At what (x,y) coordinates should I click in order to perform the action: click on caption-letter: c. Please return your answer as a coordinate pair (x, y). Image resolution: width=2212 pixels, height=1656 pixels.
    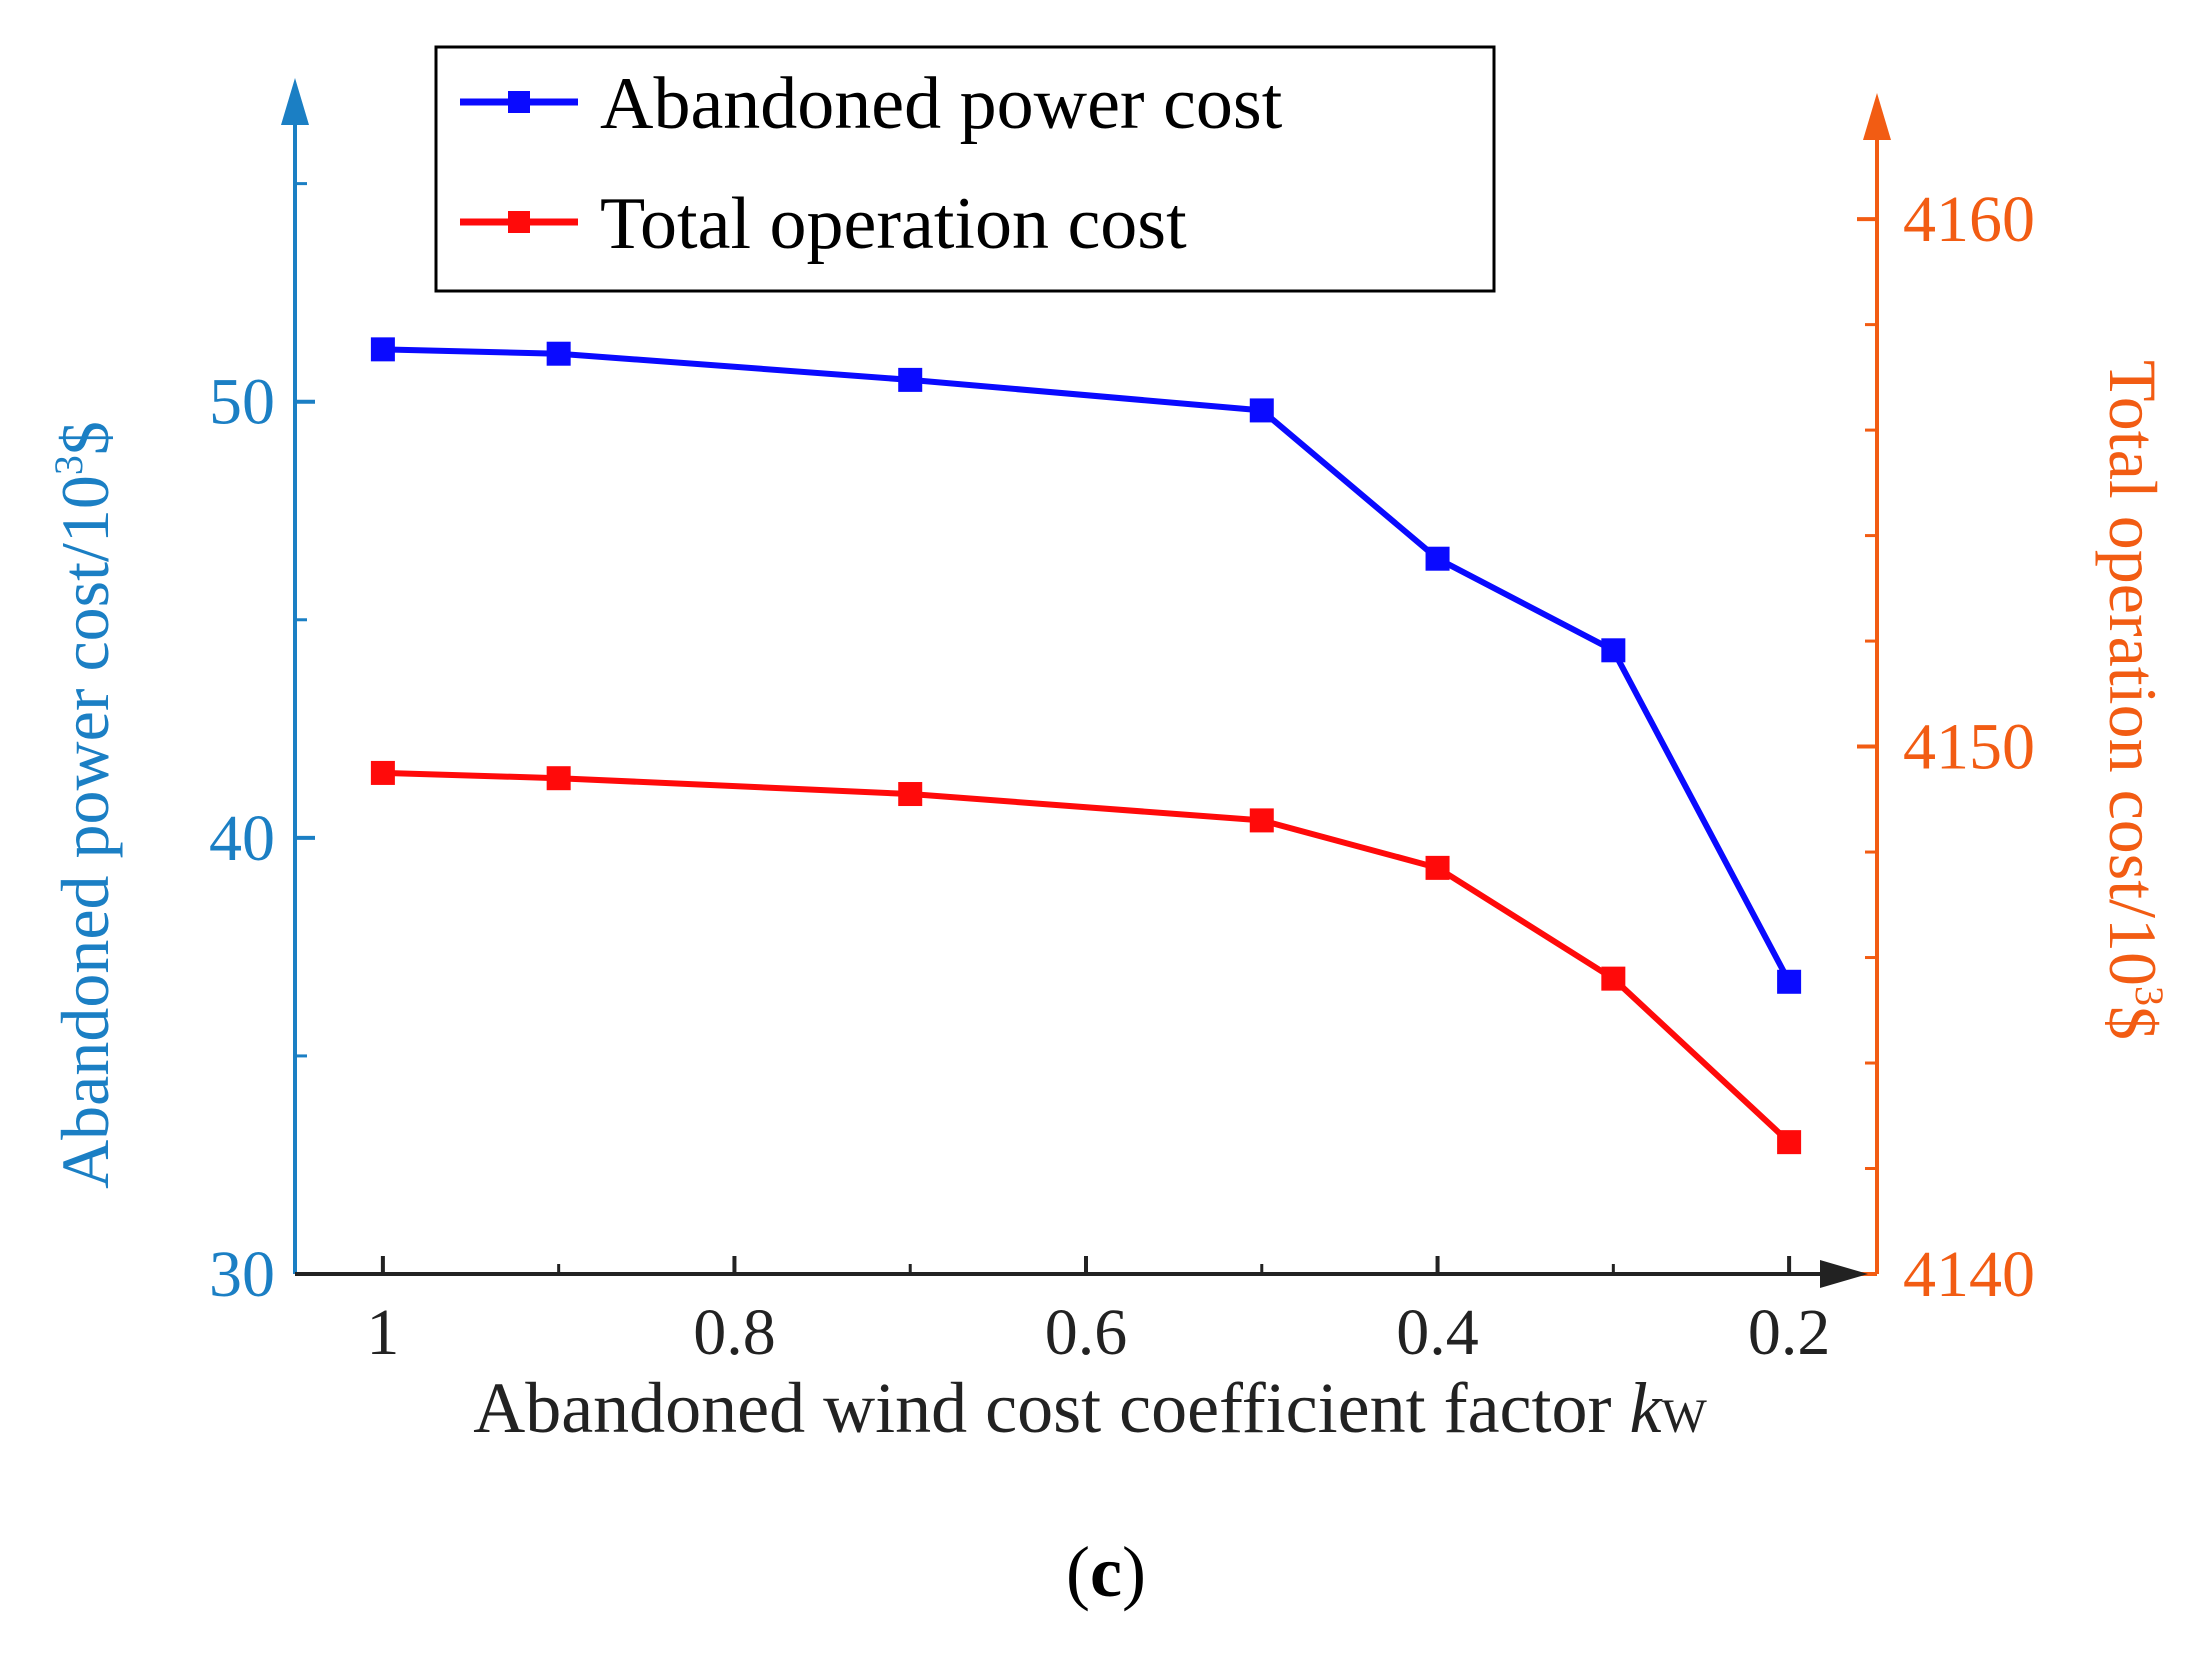
    Looking at the image, I should click on (1106, 1572).